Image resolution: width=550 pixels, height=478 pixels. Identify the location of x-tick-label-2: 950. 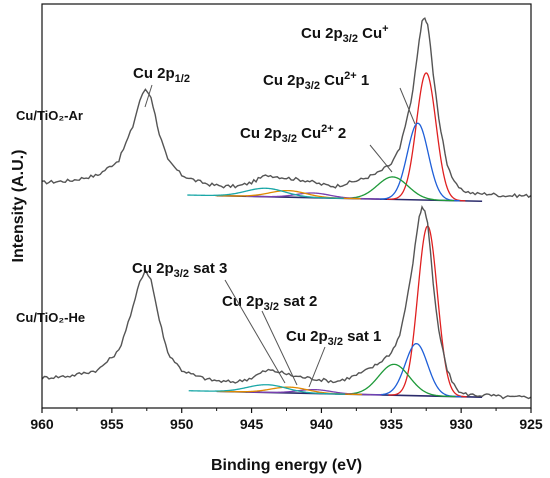
(182, 424).